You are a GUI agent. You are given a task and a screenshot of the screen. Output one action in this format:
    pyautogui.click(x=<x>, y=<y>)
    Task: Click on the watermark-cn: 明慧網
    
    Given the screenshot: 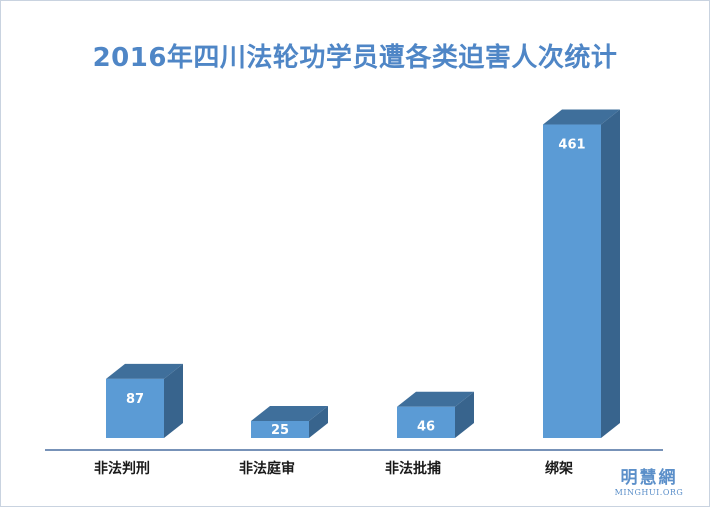 What is the action you would take?
    pyautogui.click(x=649, y=478)
    